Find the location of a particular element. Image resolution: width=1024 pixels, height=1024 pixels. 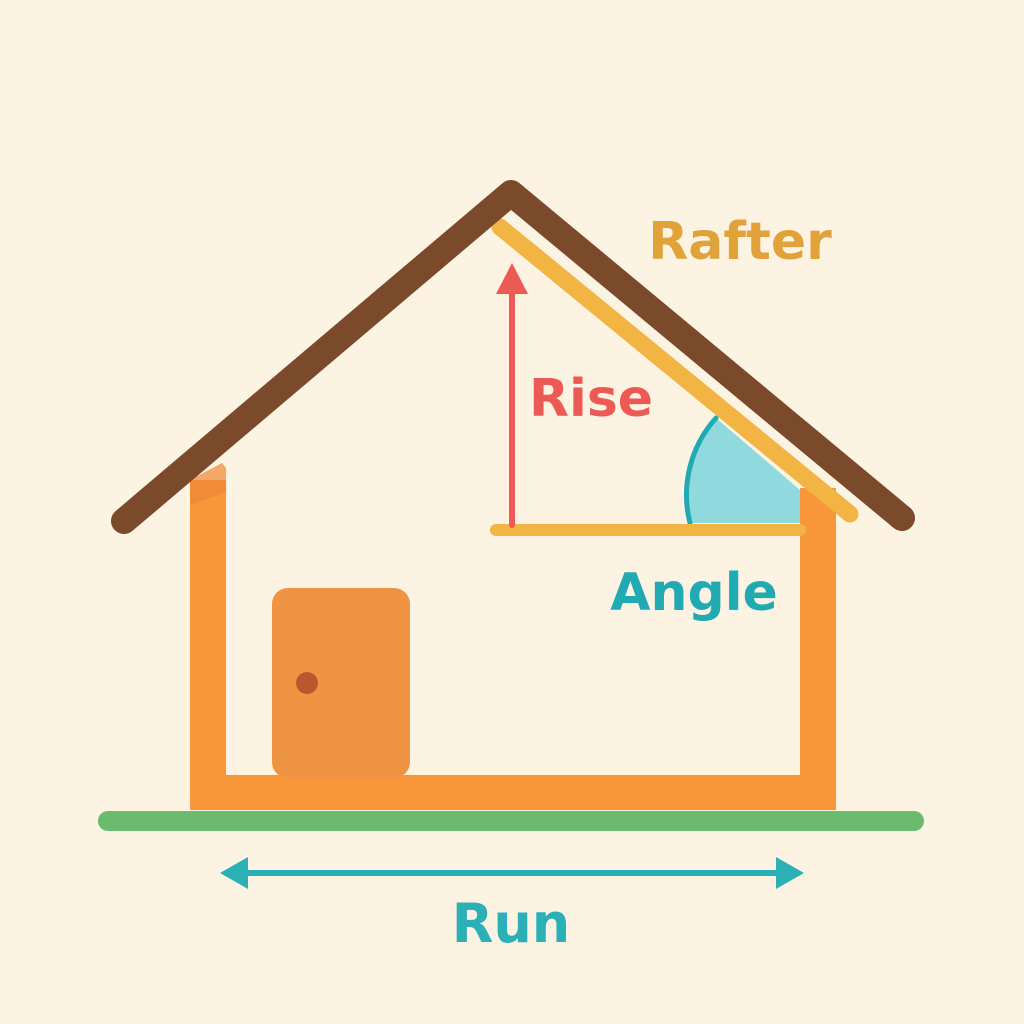

door is located at coordinates (341, 683).